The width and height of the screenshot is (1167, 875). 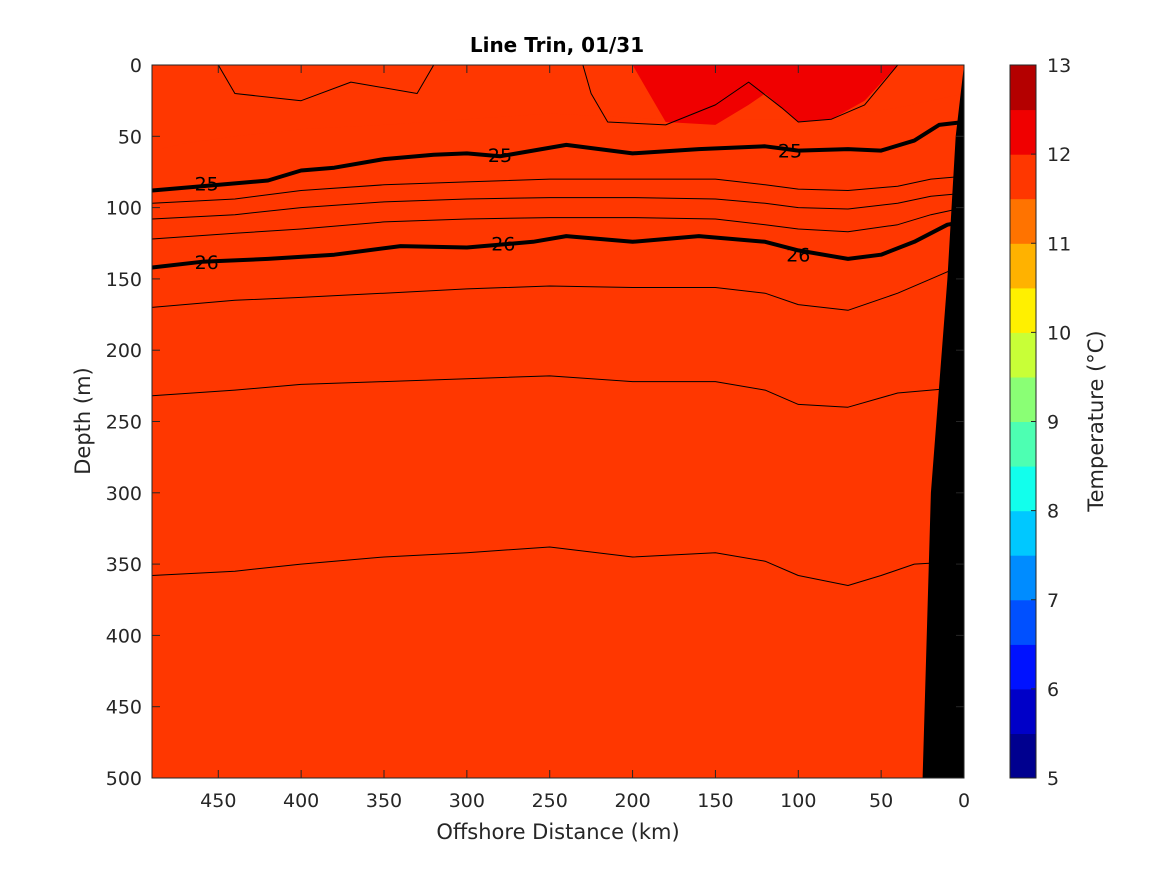 What do you see at coordinates (1053, 512) in the screenshot?
I see `colorbar-tick-label: 8` at bounding box center [1053, 512].